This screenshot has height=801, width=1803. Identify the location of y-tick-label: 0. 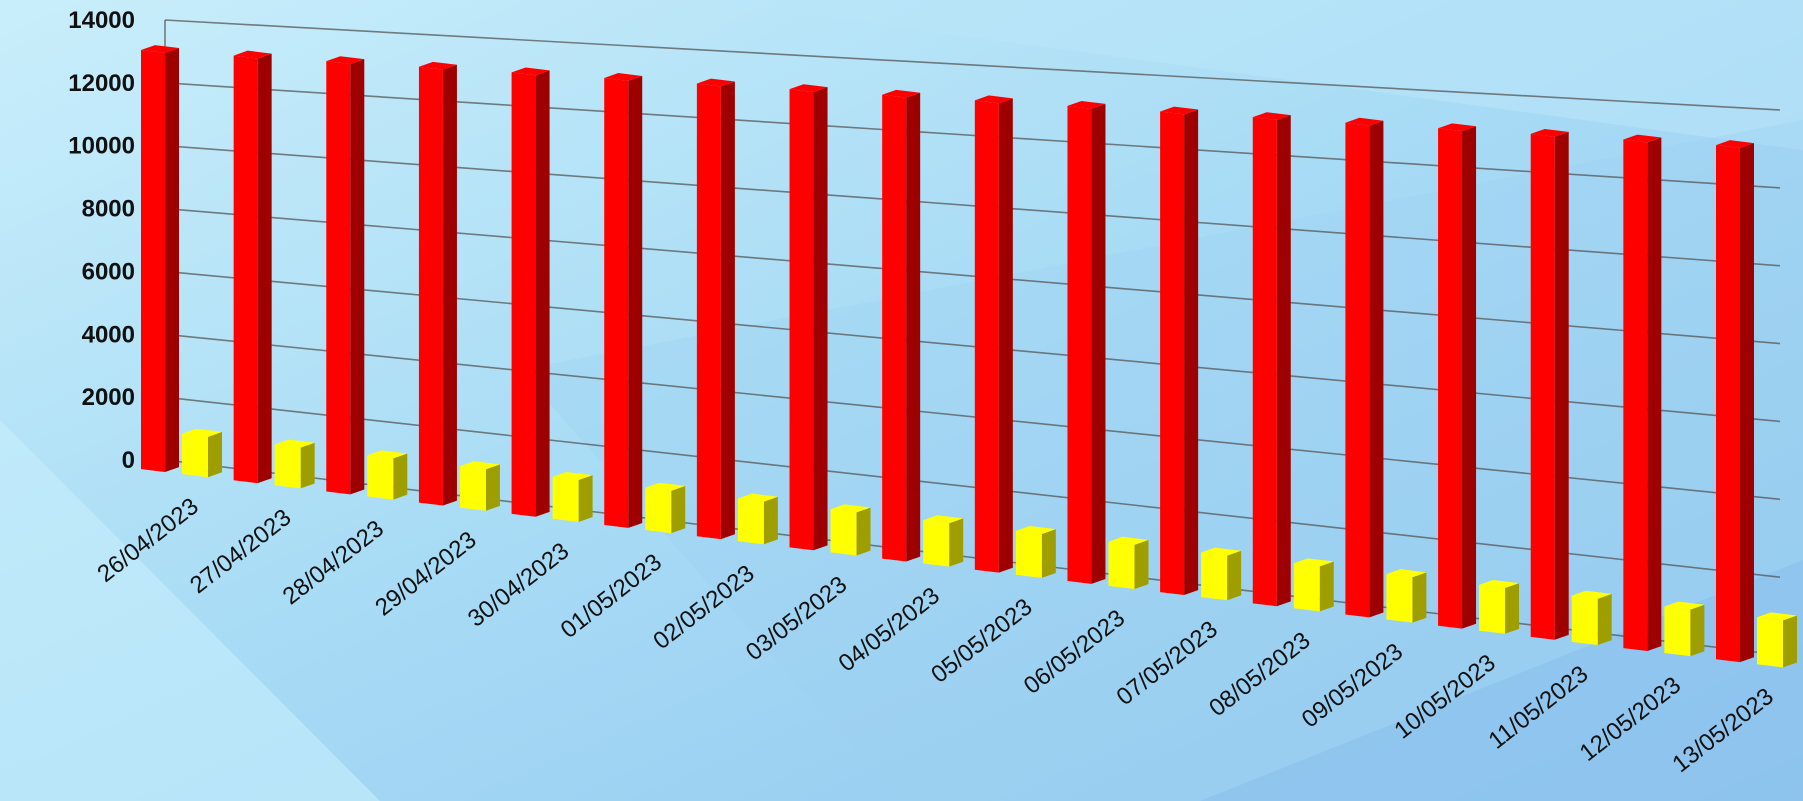
(128, 460).